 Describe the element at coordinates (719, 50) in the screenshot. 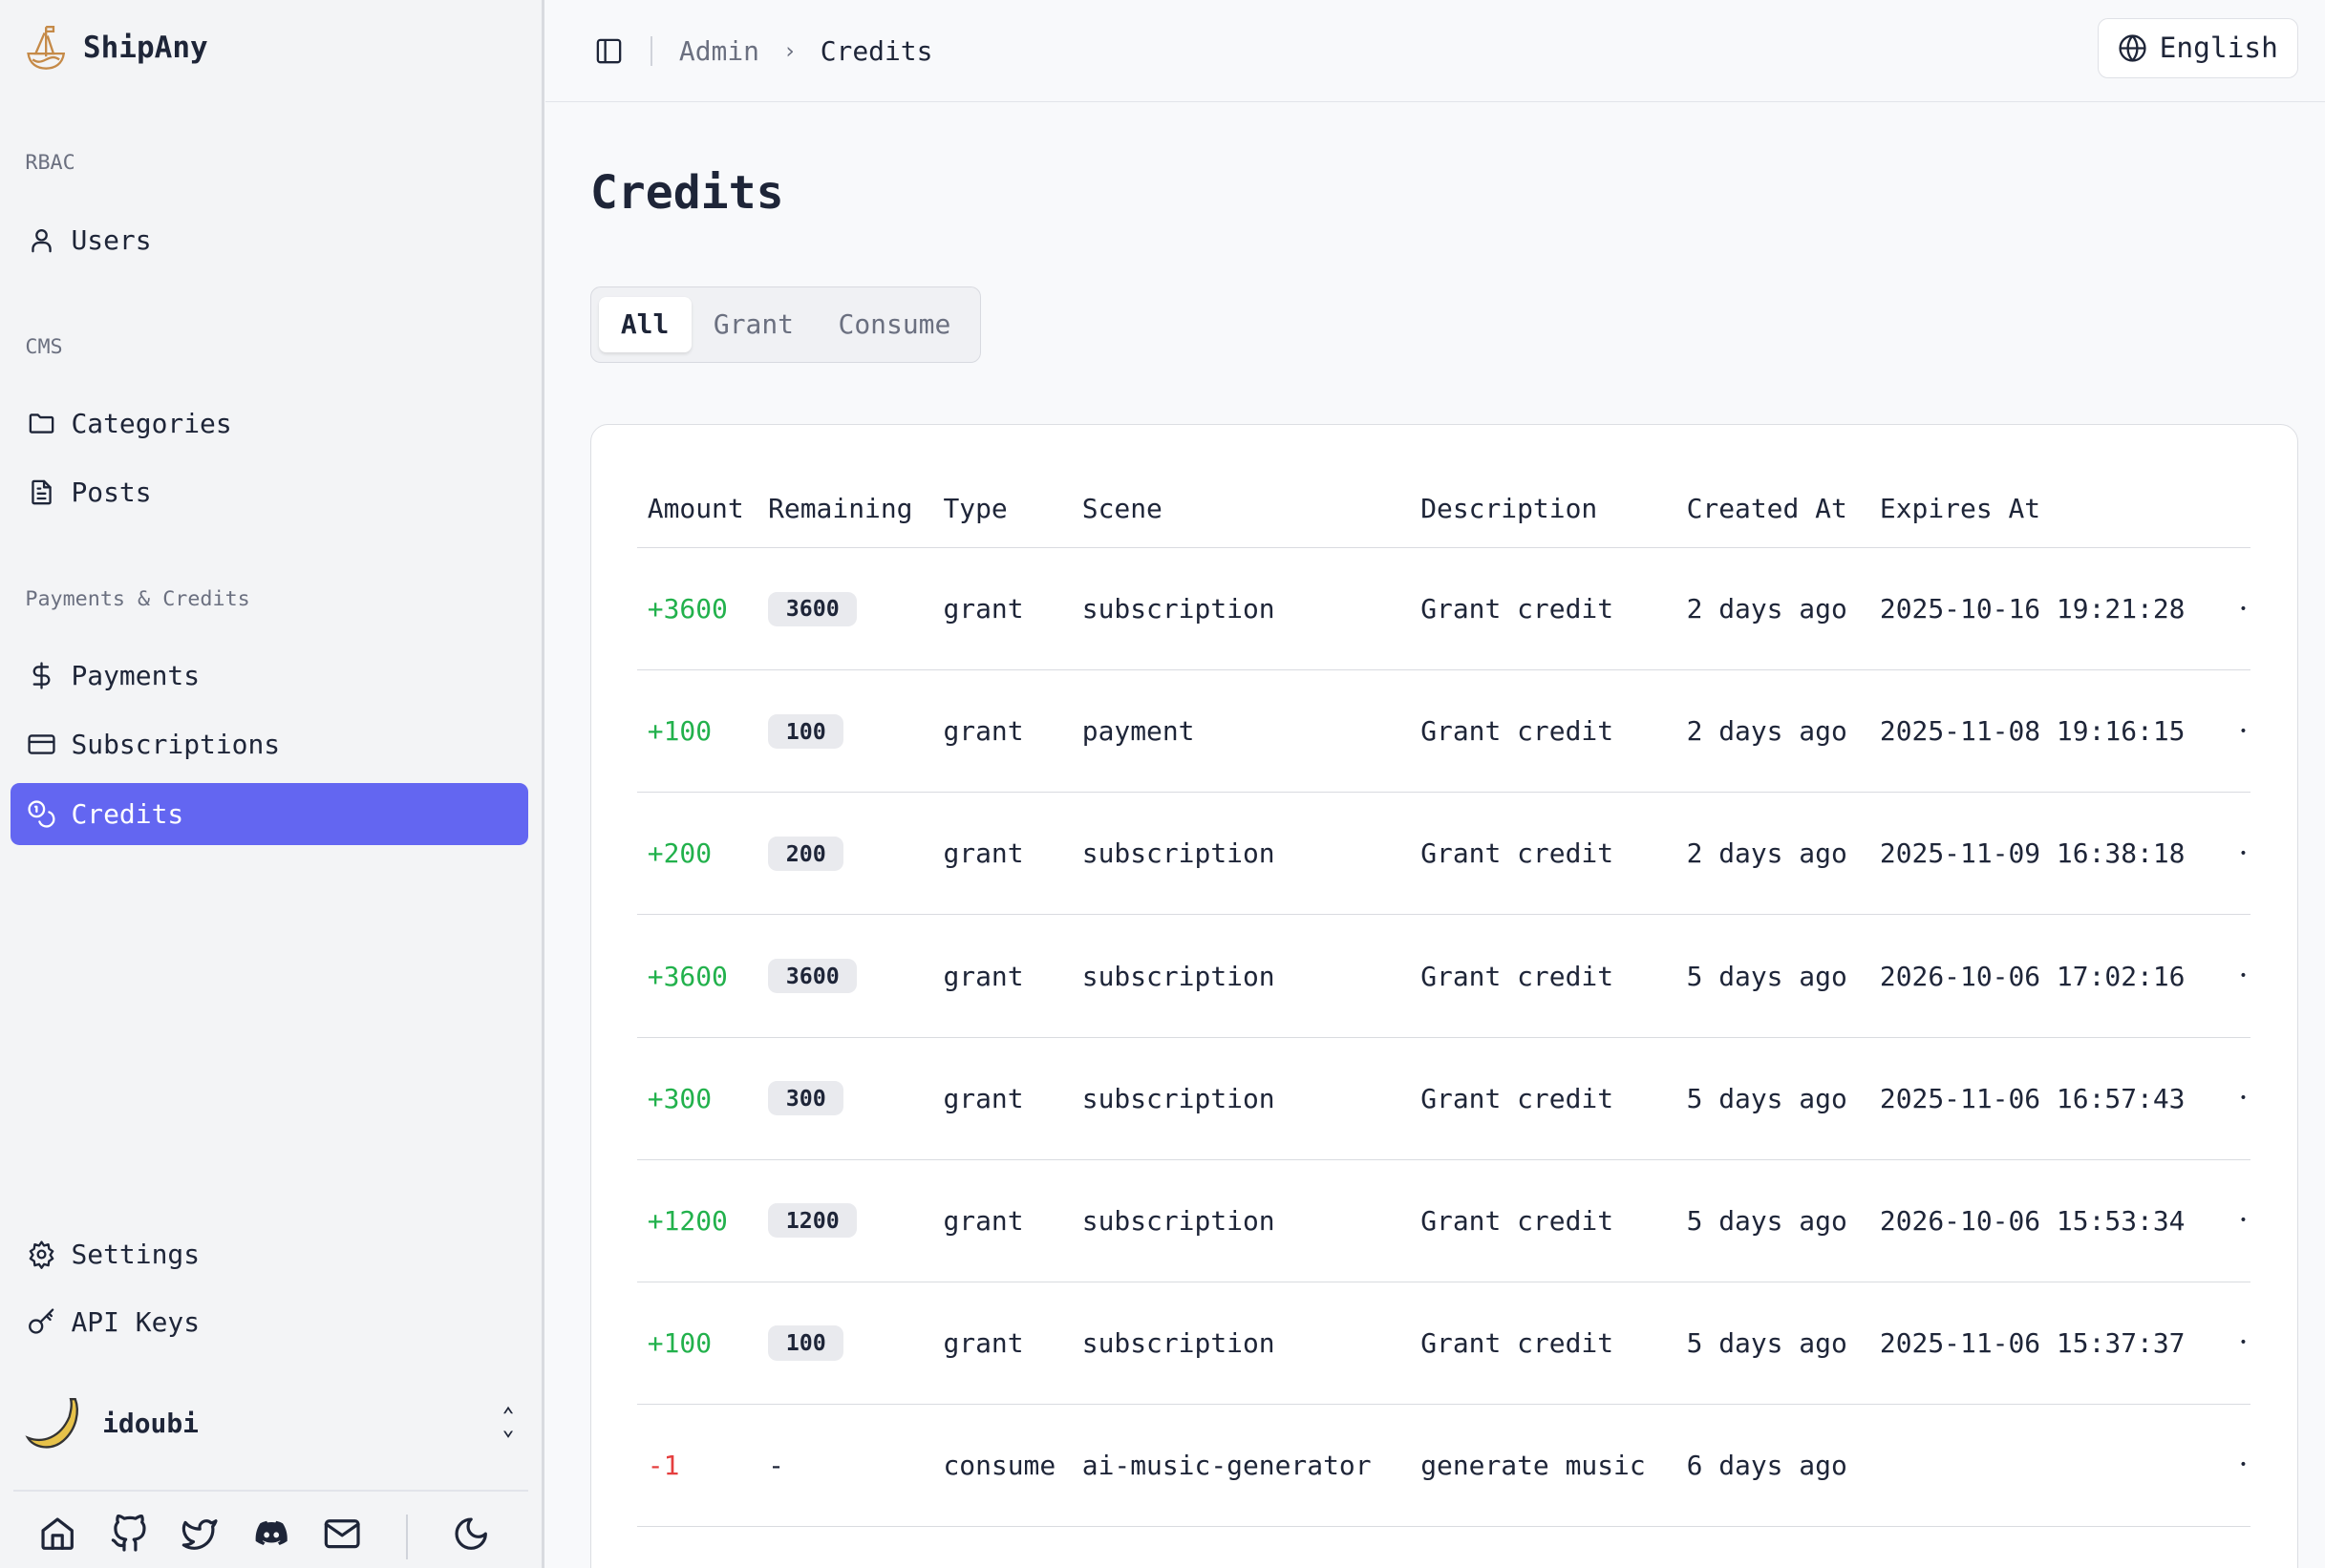

I see `breadcrumb-admin: Admin` at that location.